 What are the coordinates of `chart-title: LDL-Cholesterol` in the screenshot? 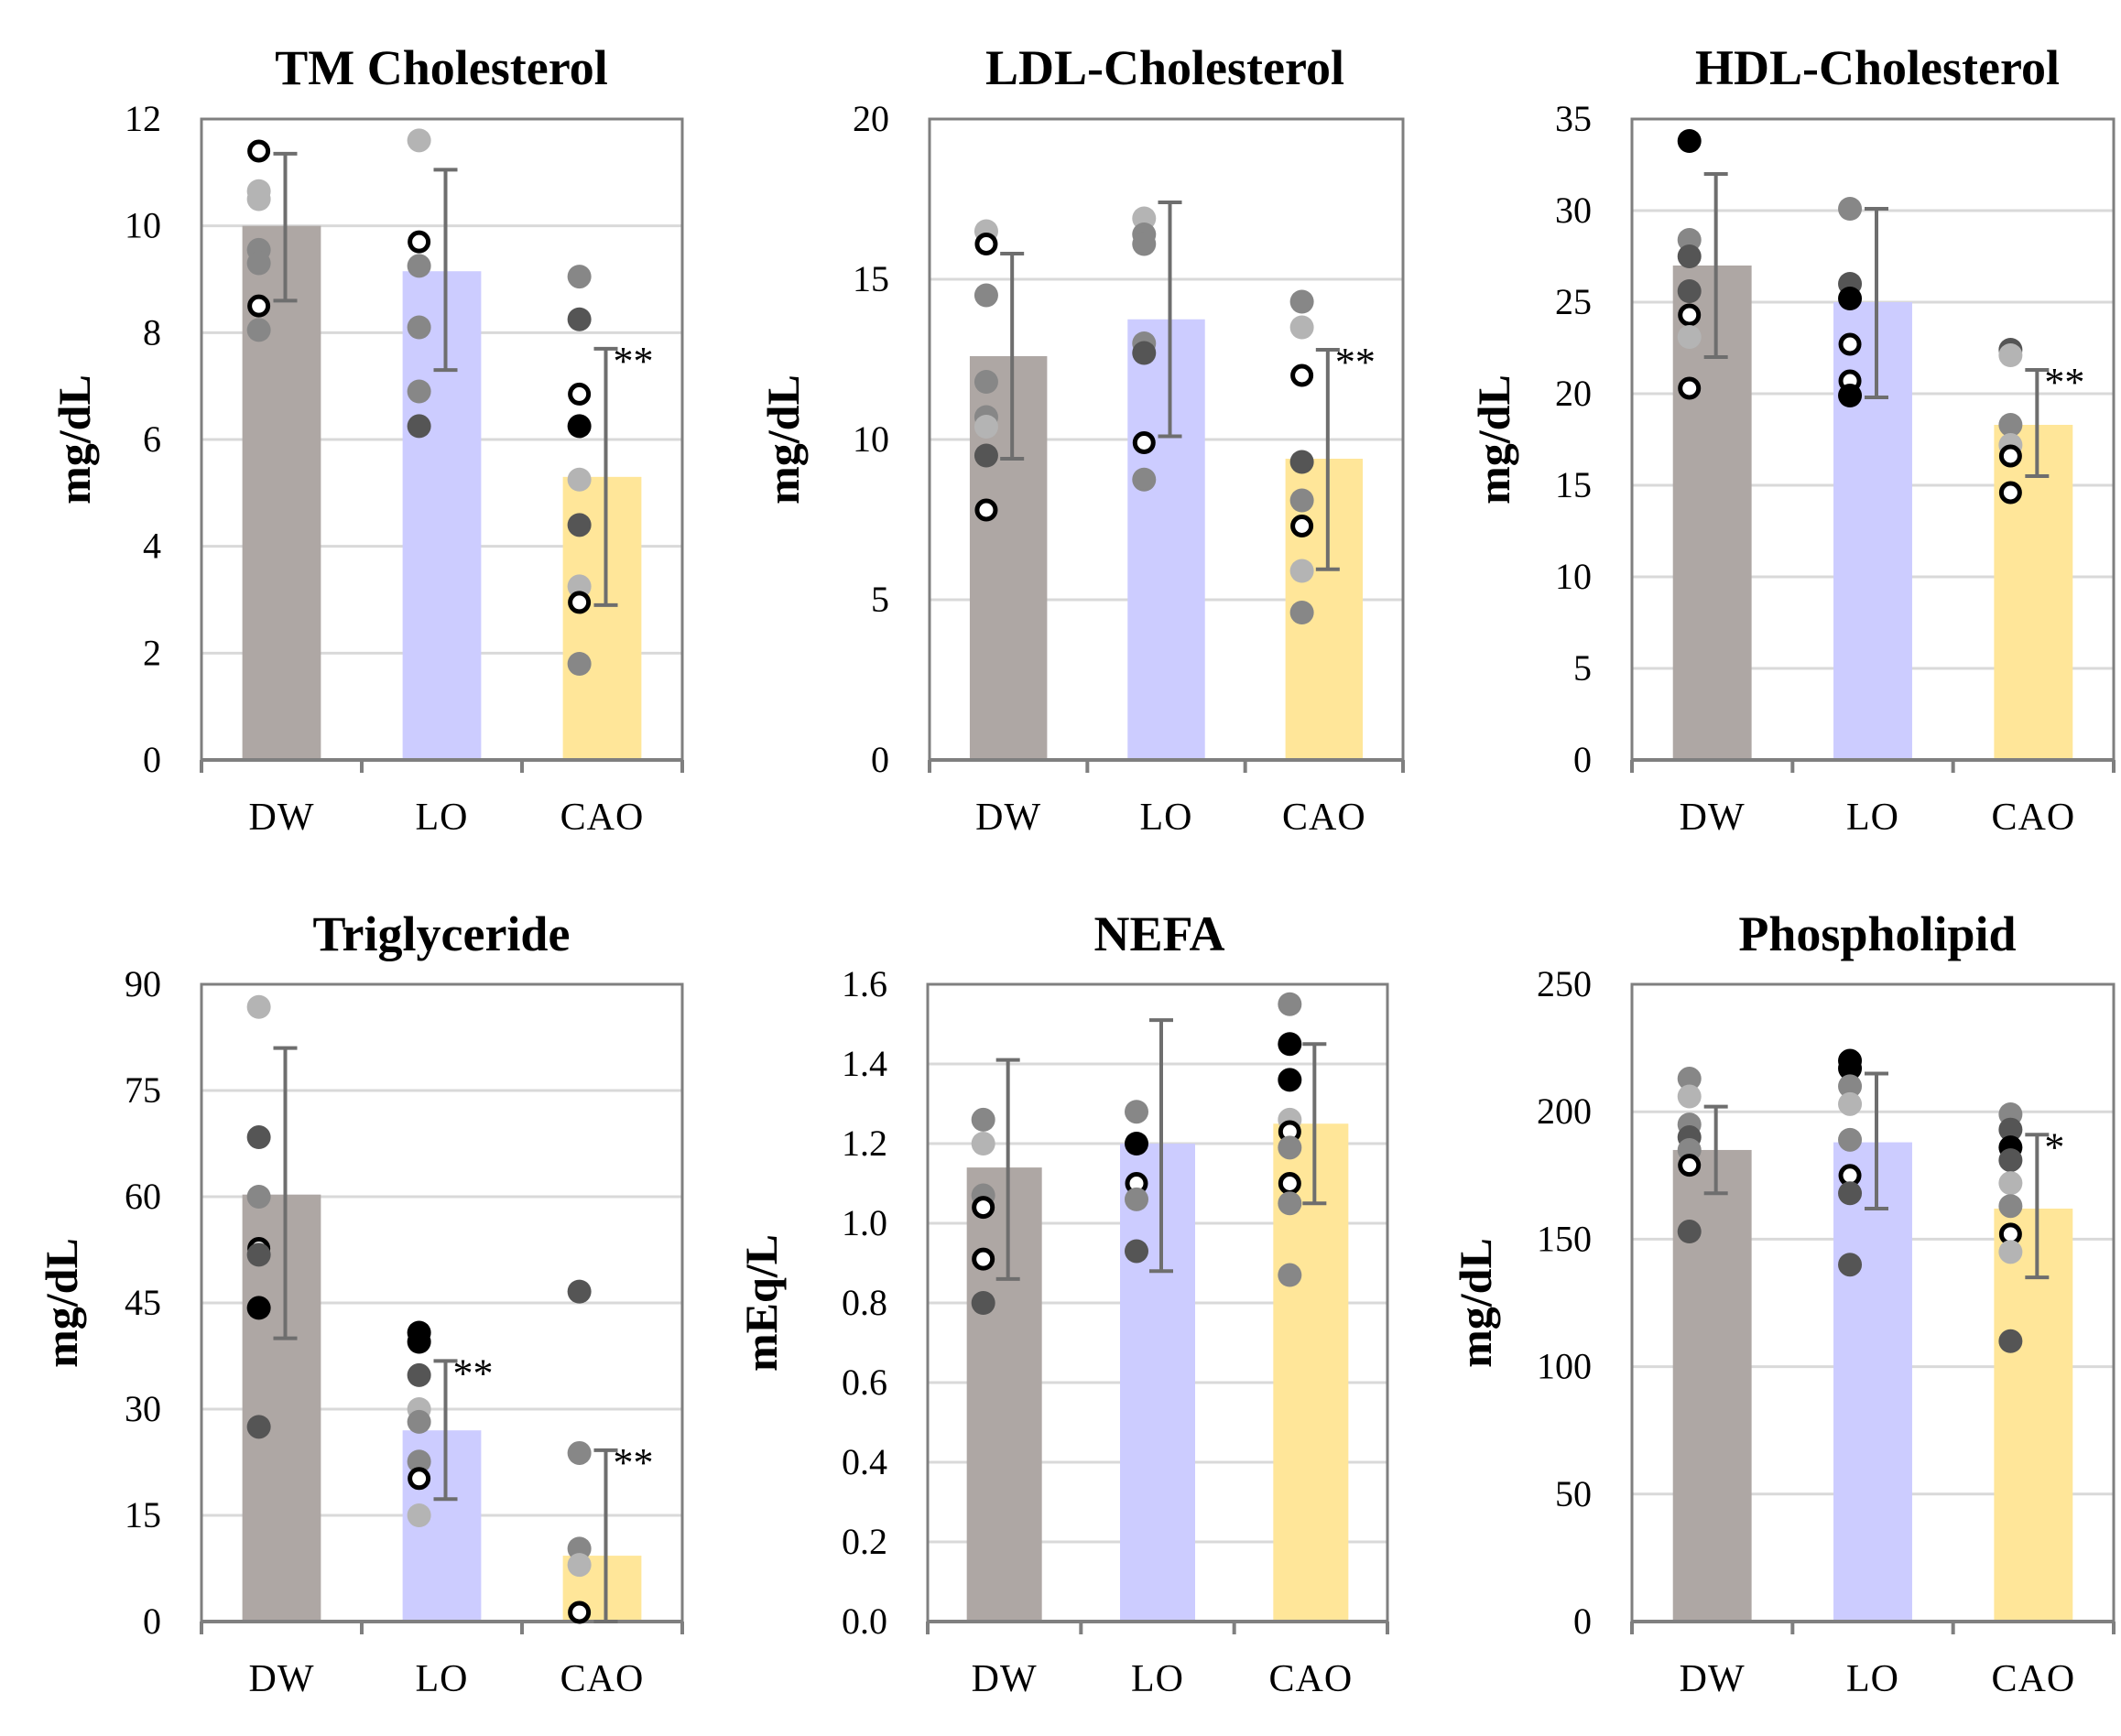 It's located at (1164, 68).